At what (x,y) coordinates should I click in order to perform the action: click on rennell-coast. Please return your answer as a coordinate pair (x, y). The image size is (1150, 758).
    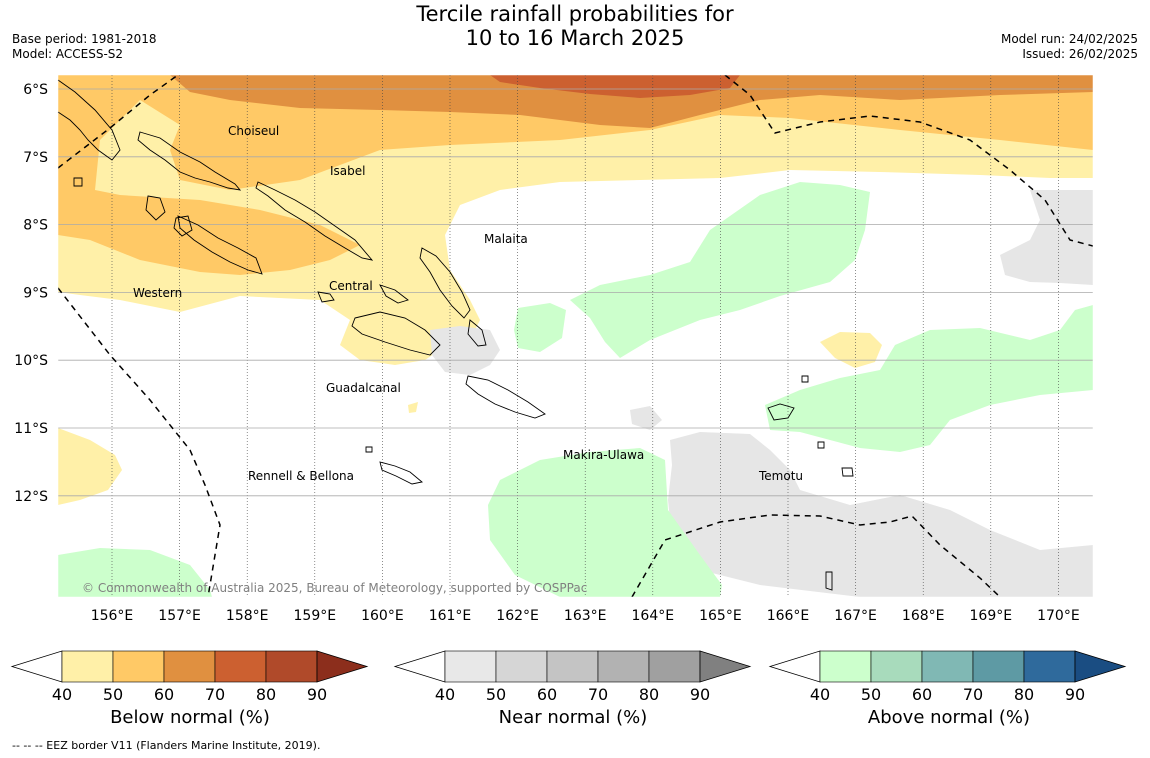
    Looking at the image, I should click on (401, 473).